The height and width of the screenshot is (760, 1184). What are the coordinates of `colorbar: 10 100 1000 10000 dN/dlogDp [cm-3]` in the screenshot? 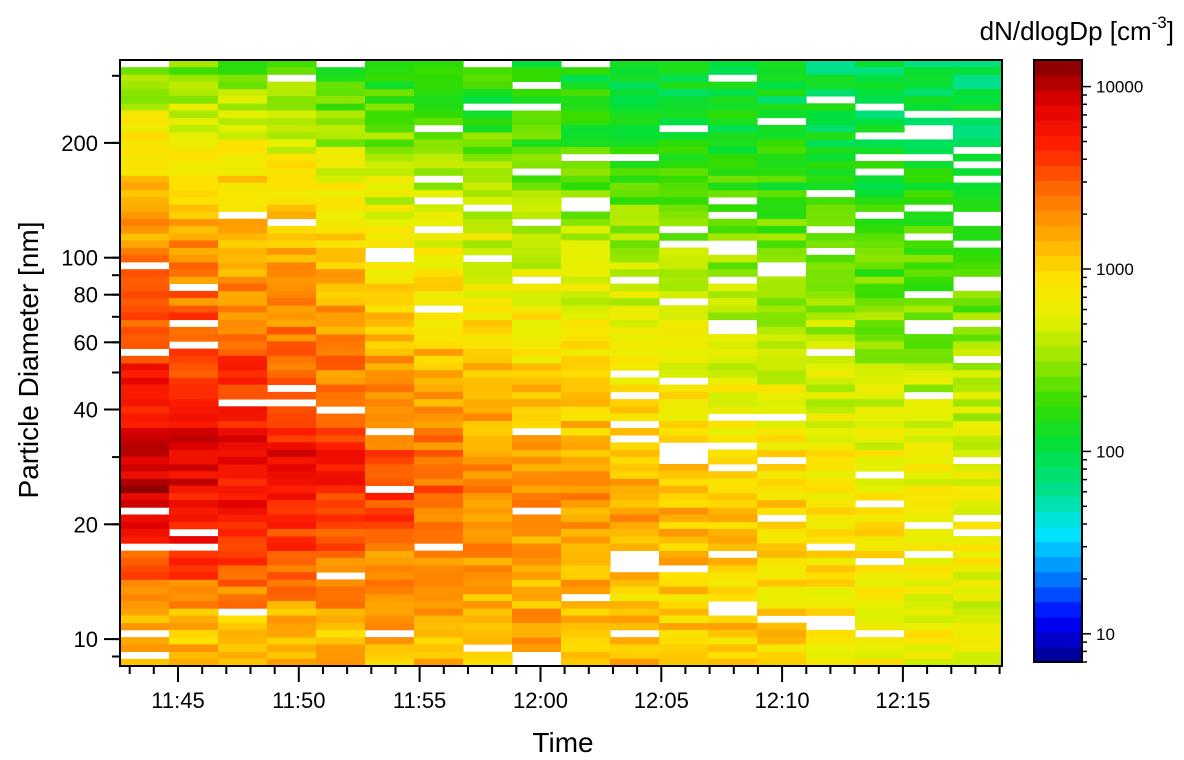 It's located at (1077, 338).